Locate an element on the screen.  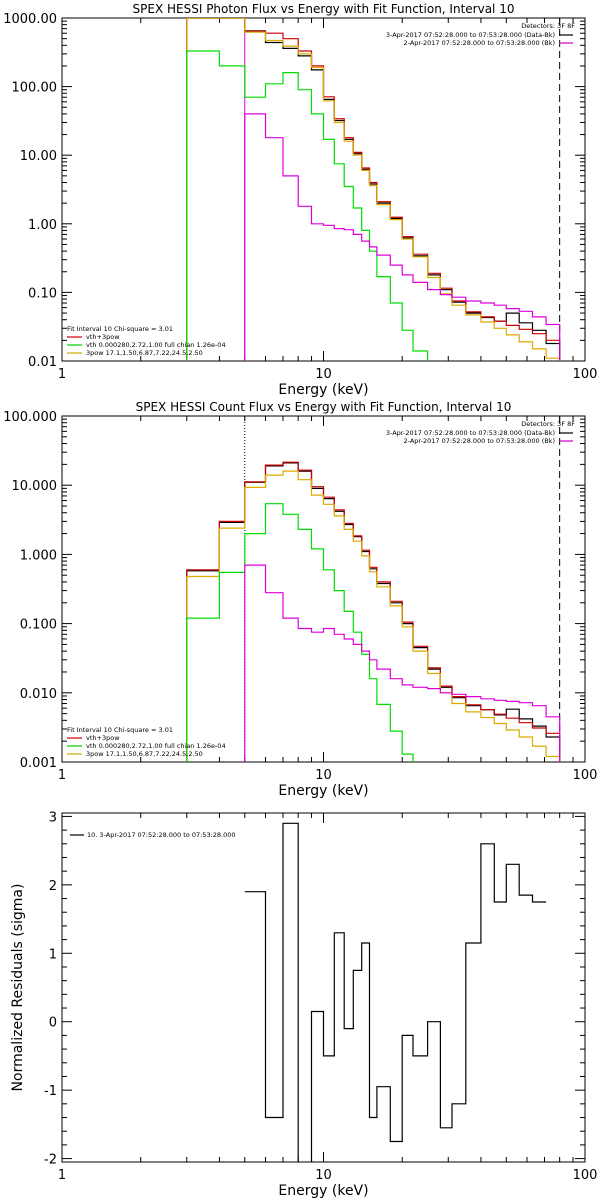
y-tick-label: 0 is located at coordinates (53, 1023).